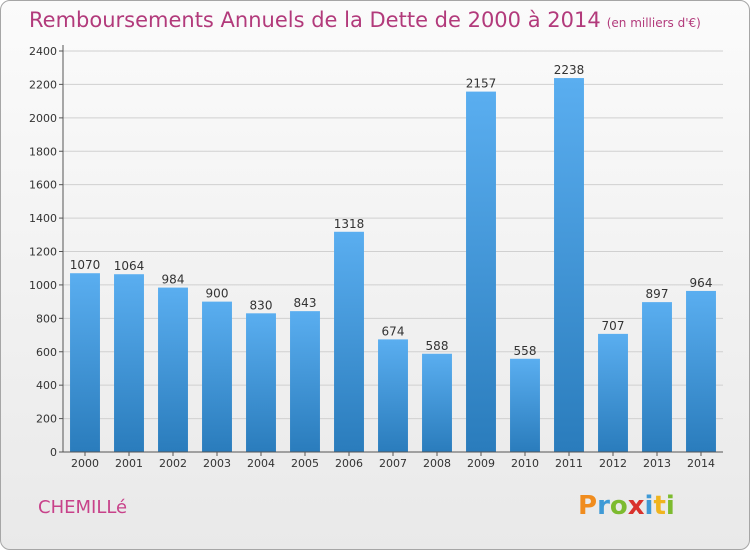 The image size is (750, 550). Describe the element at coordinates (349, 341) in the screenshot. I see `bar-2006` at that location.